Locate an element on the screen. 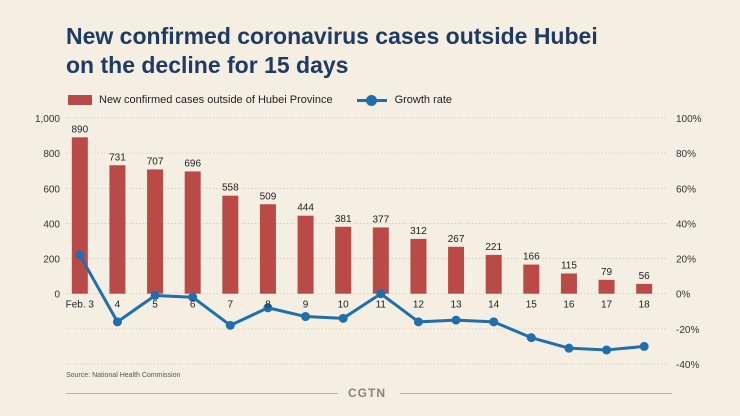 The image size is (740, 416). legend-line-label: Growth rate is located at coordinates (423, 100).